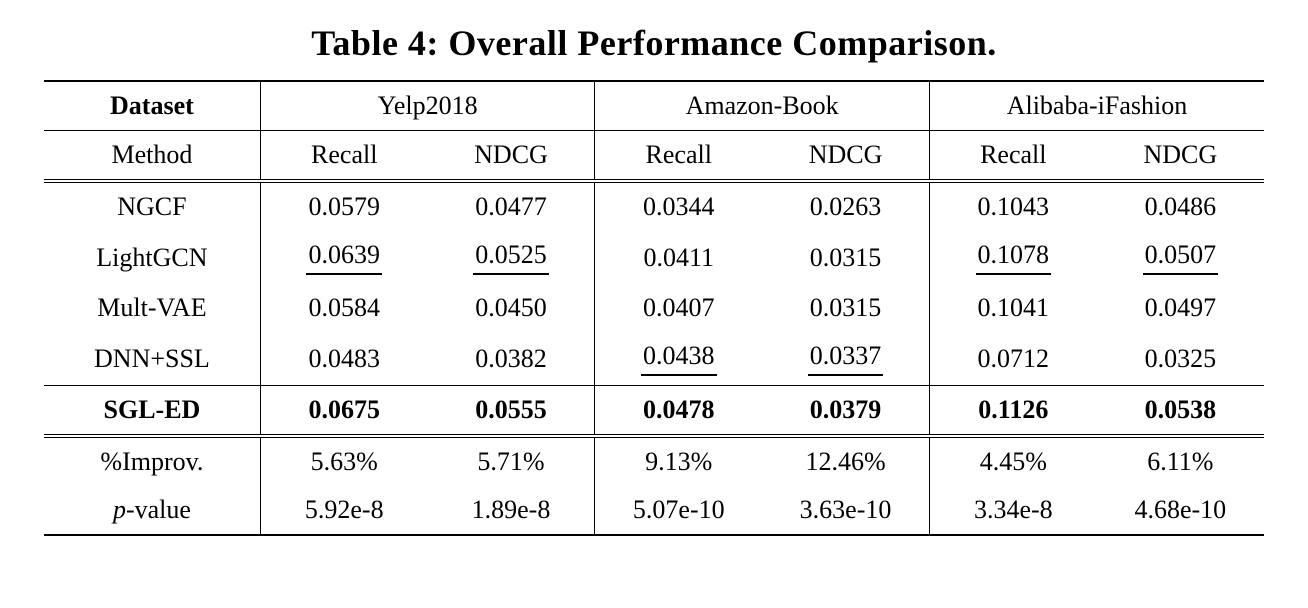 The height and width of the screenshot is (608, 1308). Describe the element at coordinates (845, 206) in the screenshot. I see `metric-cell: 0.0263` at that location.